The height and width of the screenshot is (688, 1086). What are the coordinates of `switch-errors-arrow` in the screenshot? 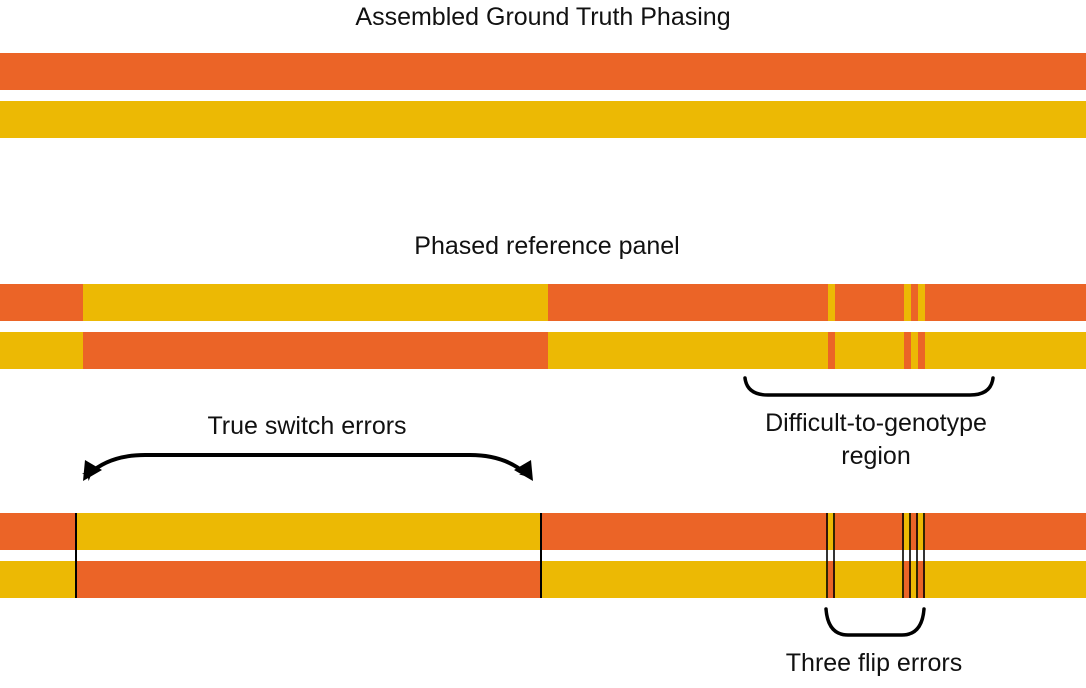 It's located at (305, 467).